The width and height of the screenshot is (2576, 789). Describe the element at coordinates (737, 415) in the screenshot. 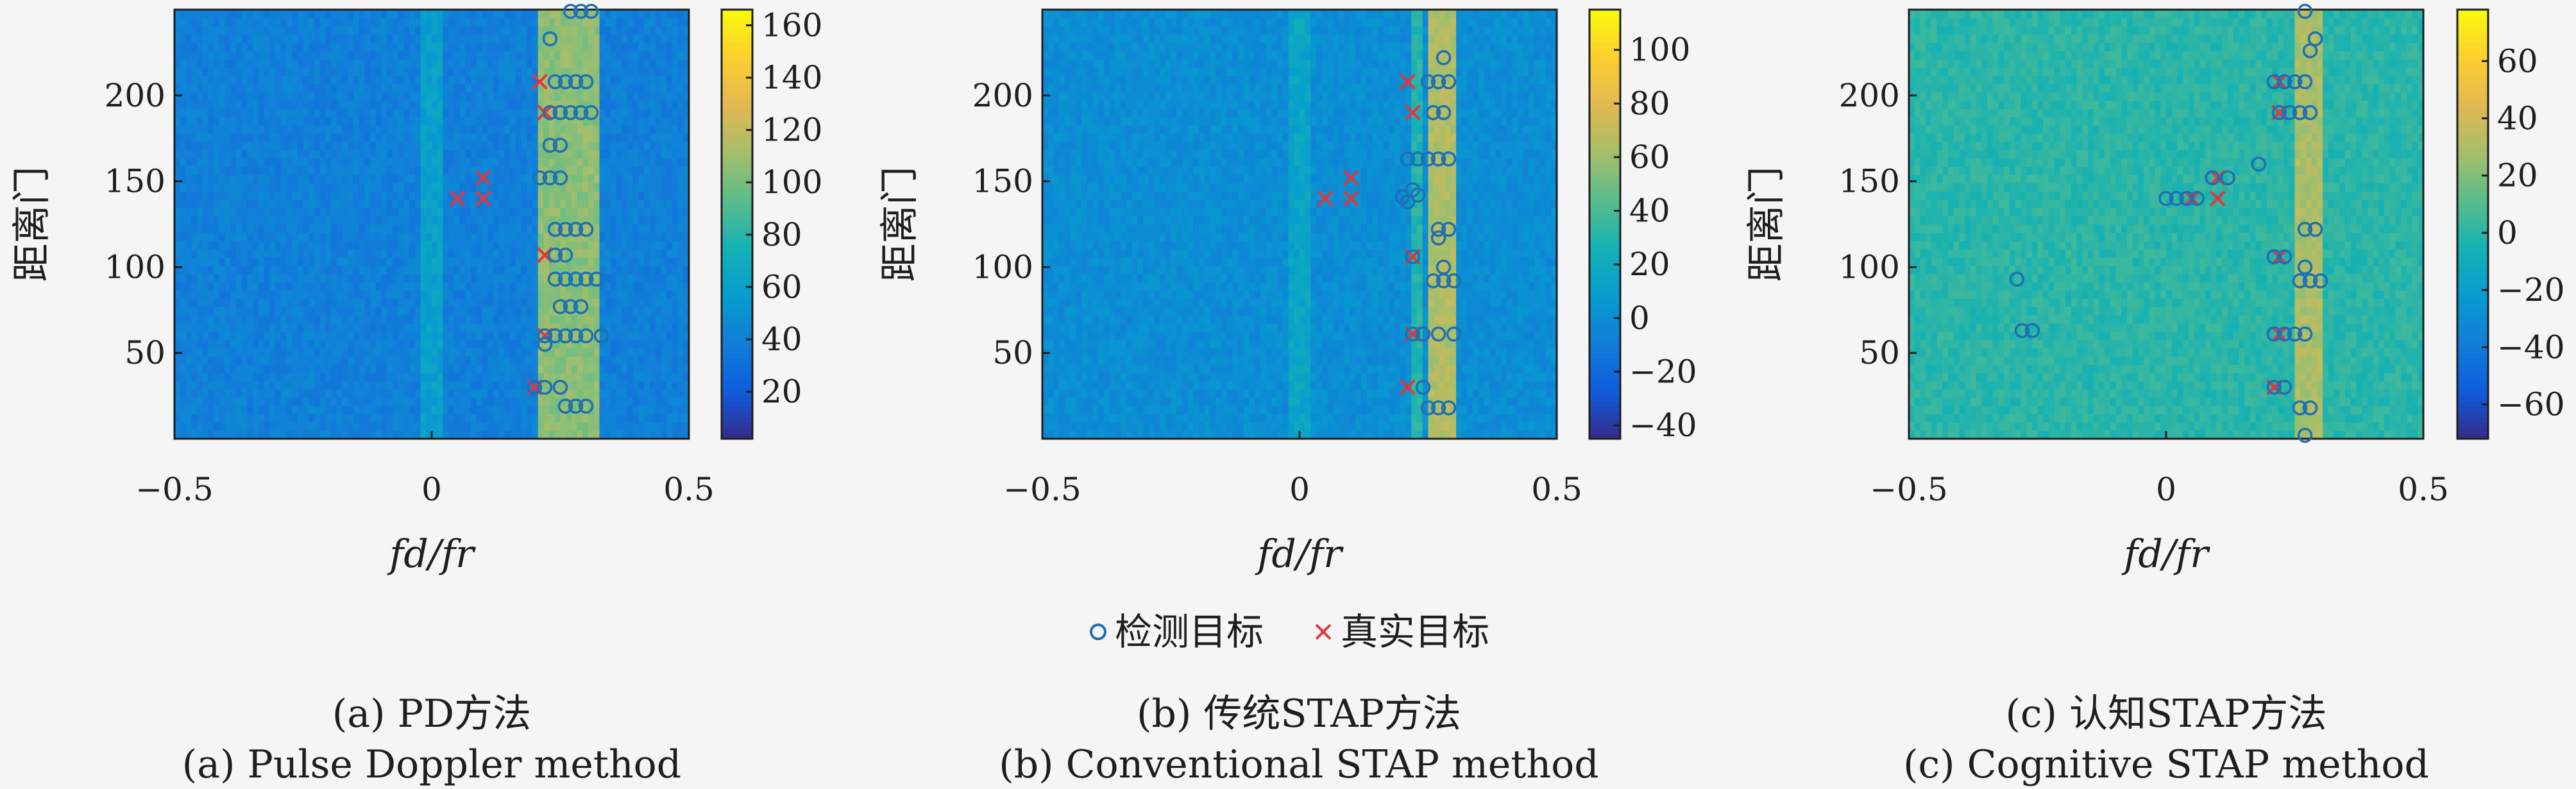

I see `colorbar-segment` at that location.